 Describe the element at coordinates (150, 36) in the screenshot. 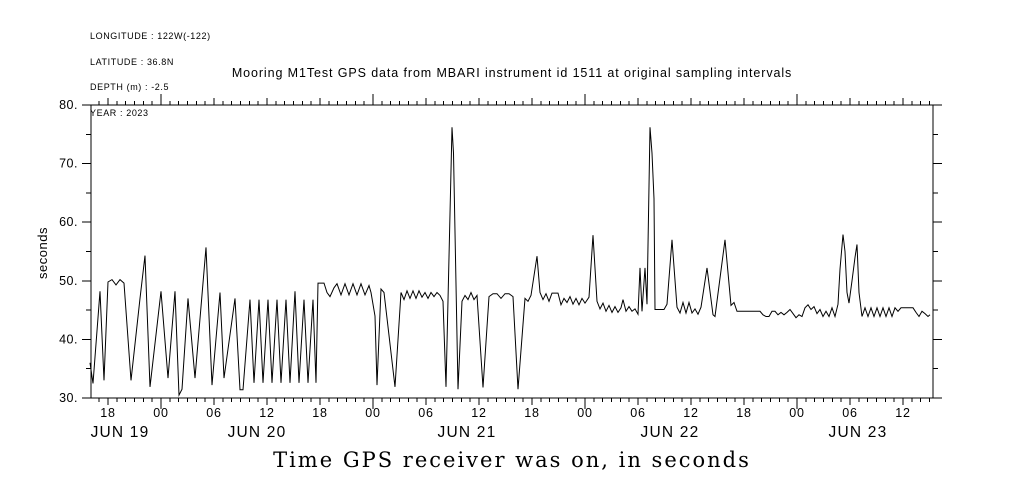

I see `metadata-longitude: LONGITUDE : 122W(-122)` at that location.